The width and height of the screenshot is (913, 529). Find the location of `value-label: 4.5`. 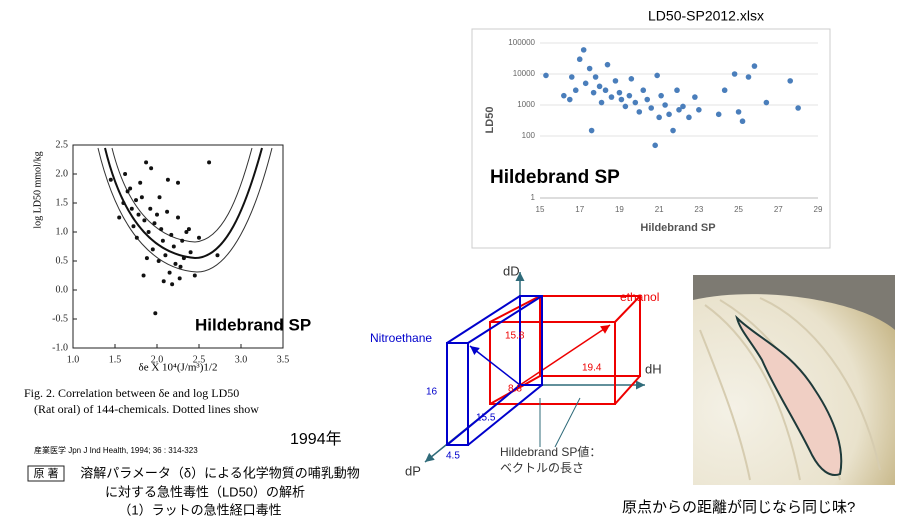

value-label: 4.5 is located at coordinates (453, 456).